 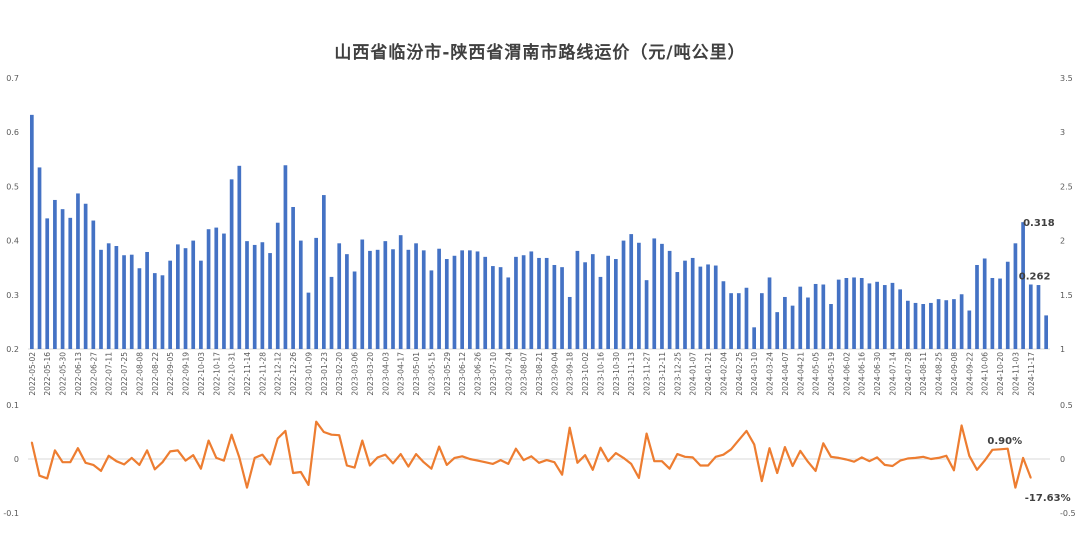 What do you see at coordinates (647, 374) in the screenshot?
I see `x-tick-label: 2023-11-27` at bounding box center [647, 374].